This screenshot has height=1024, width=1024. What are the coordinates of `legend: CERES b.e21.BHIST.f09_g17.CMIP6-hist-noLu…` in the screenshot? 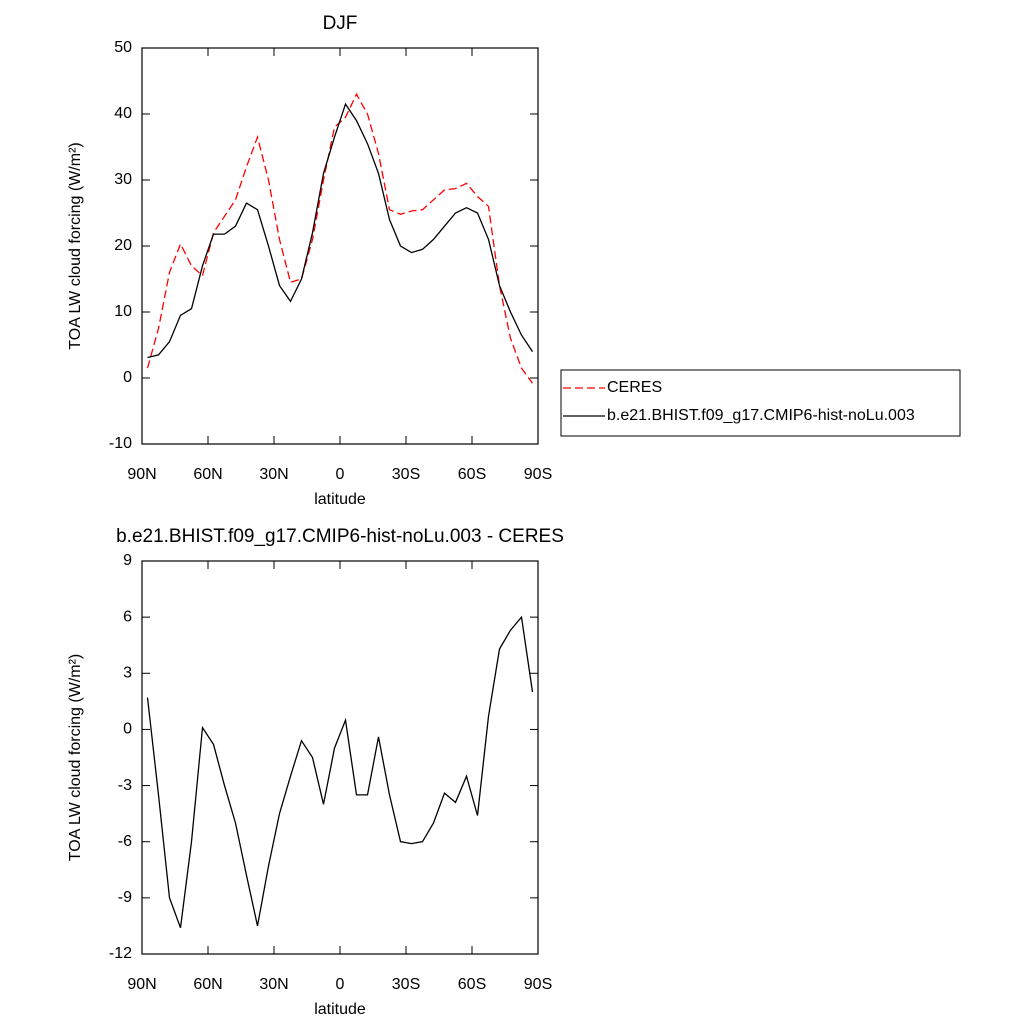 It's located at (760, 403).